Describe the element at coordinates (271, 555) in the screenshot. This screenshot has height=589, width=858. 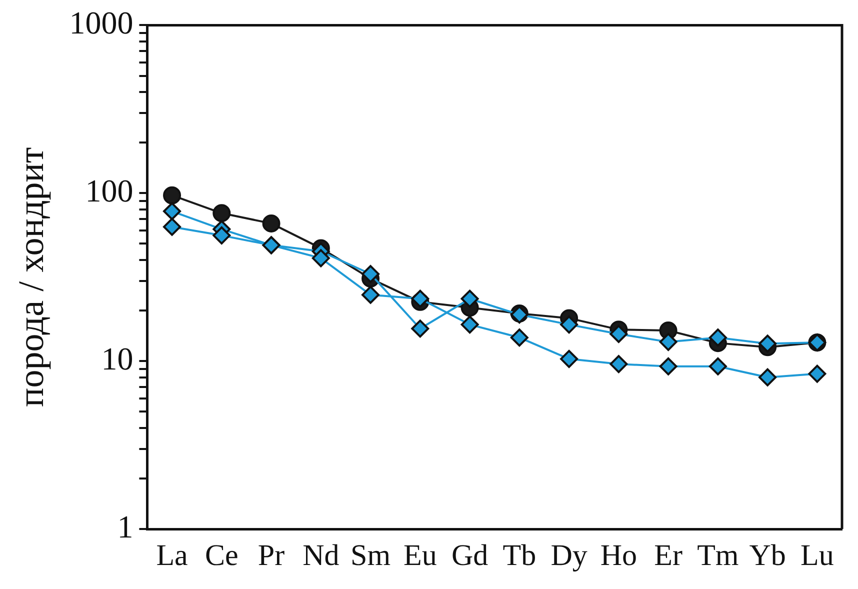
I see `x-tick-label: Pr` at that location.